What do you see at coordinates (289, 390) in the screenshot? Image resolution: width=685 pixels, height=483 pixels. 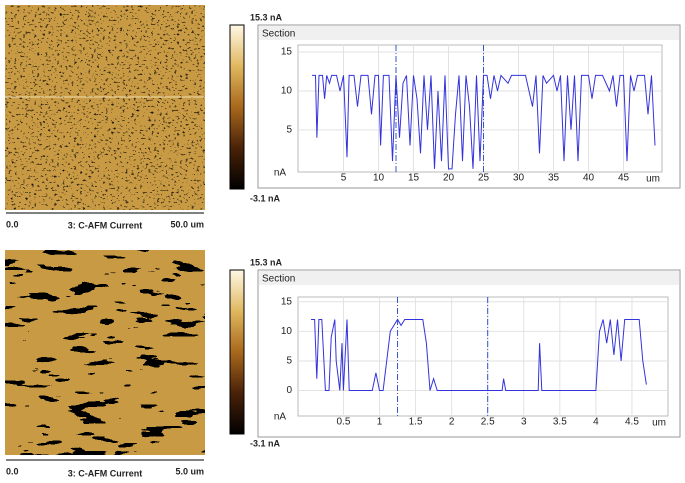 I see `y-tick-label: 0` at bounding box center [289, 390].